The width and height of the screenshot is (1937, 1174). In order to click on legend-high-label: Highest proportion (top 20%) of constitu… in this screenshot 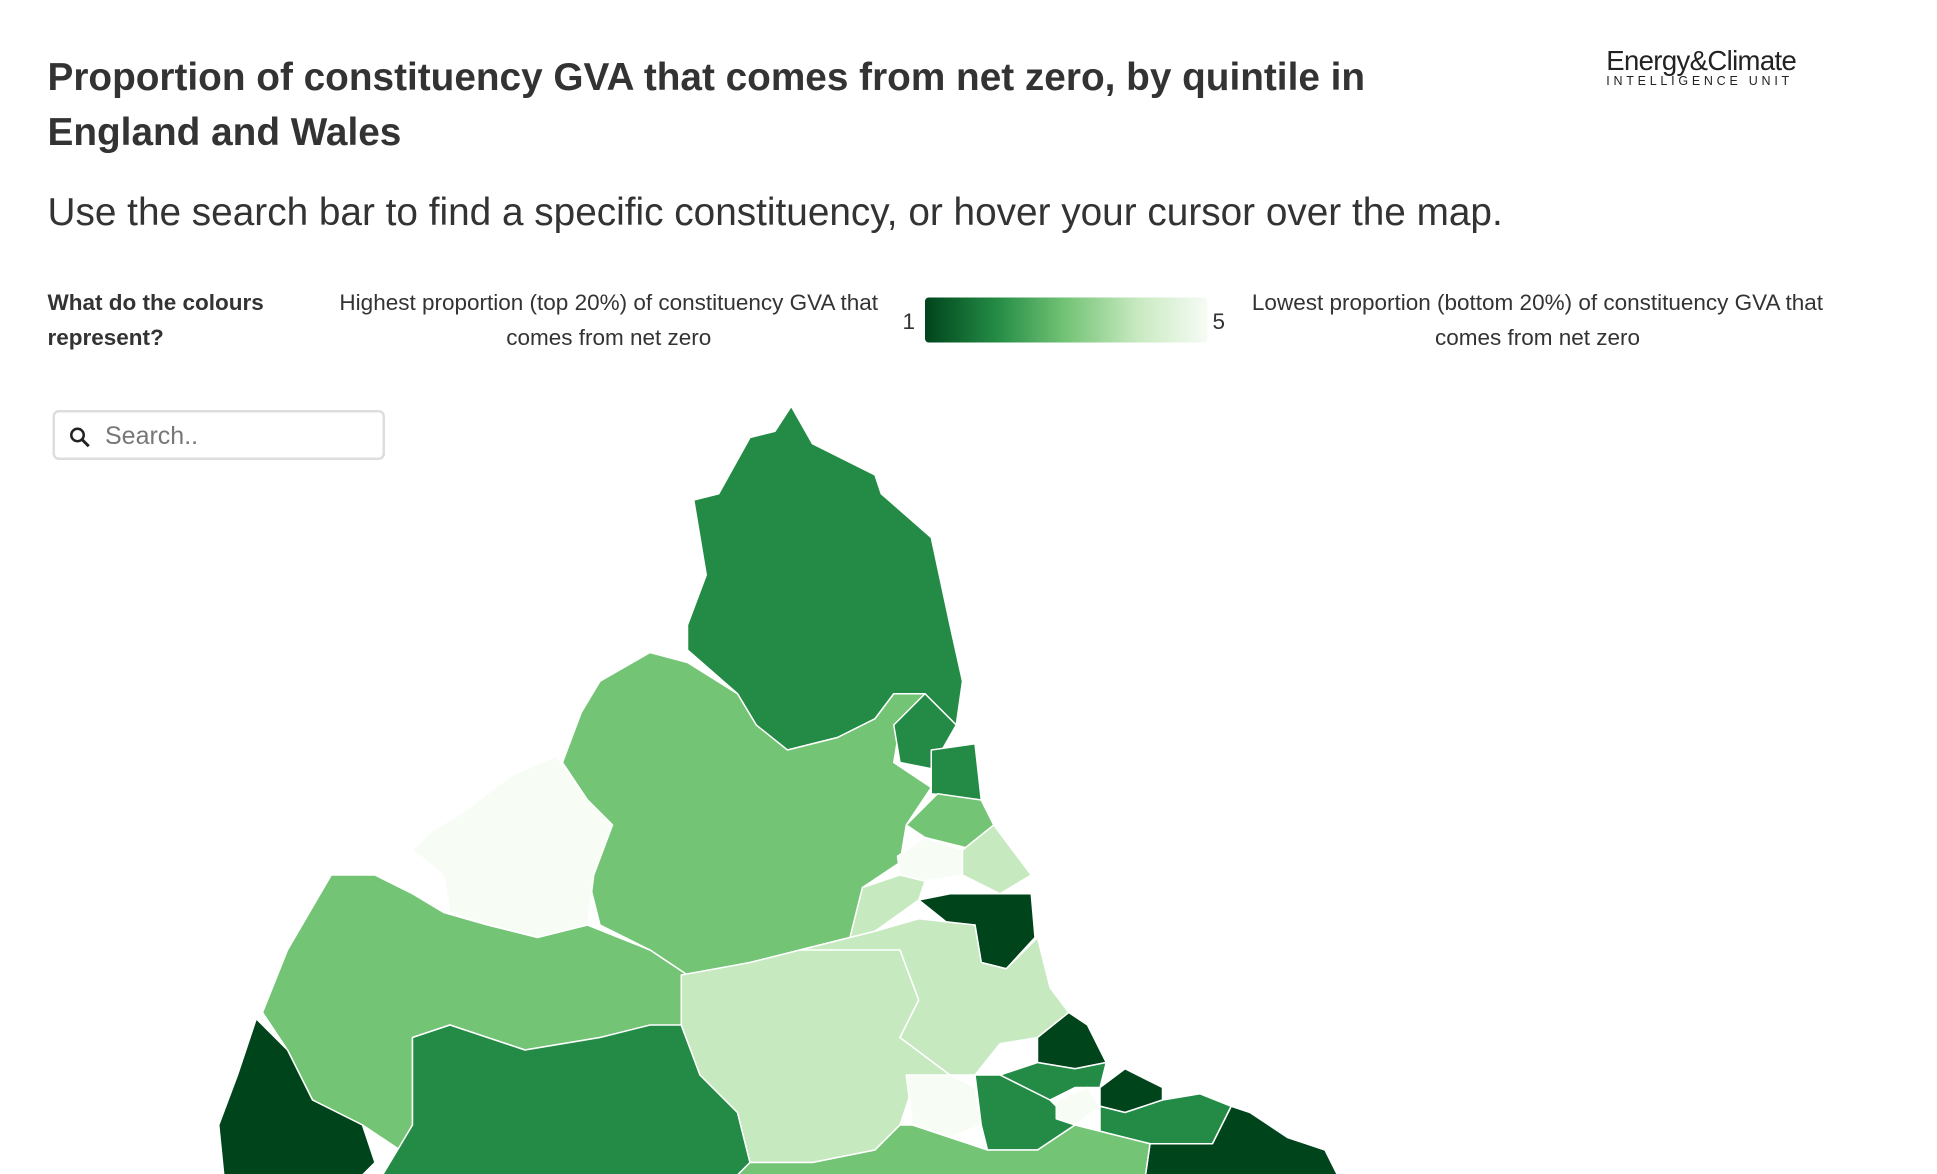, I will do `click(609, 320)`.